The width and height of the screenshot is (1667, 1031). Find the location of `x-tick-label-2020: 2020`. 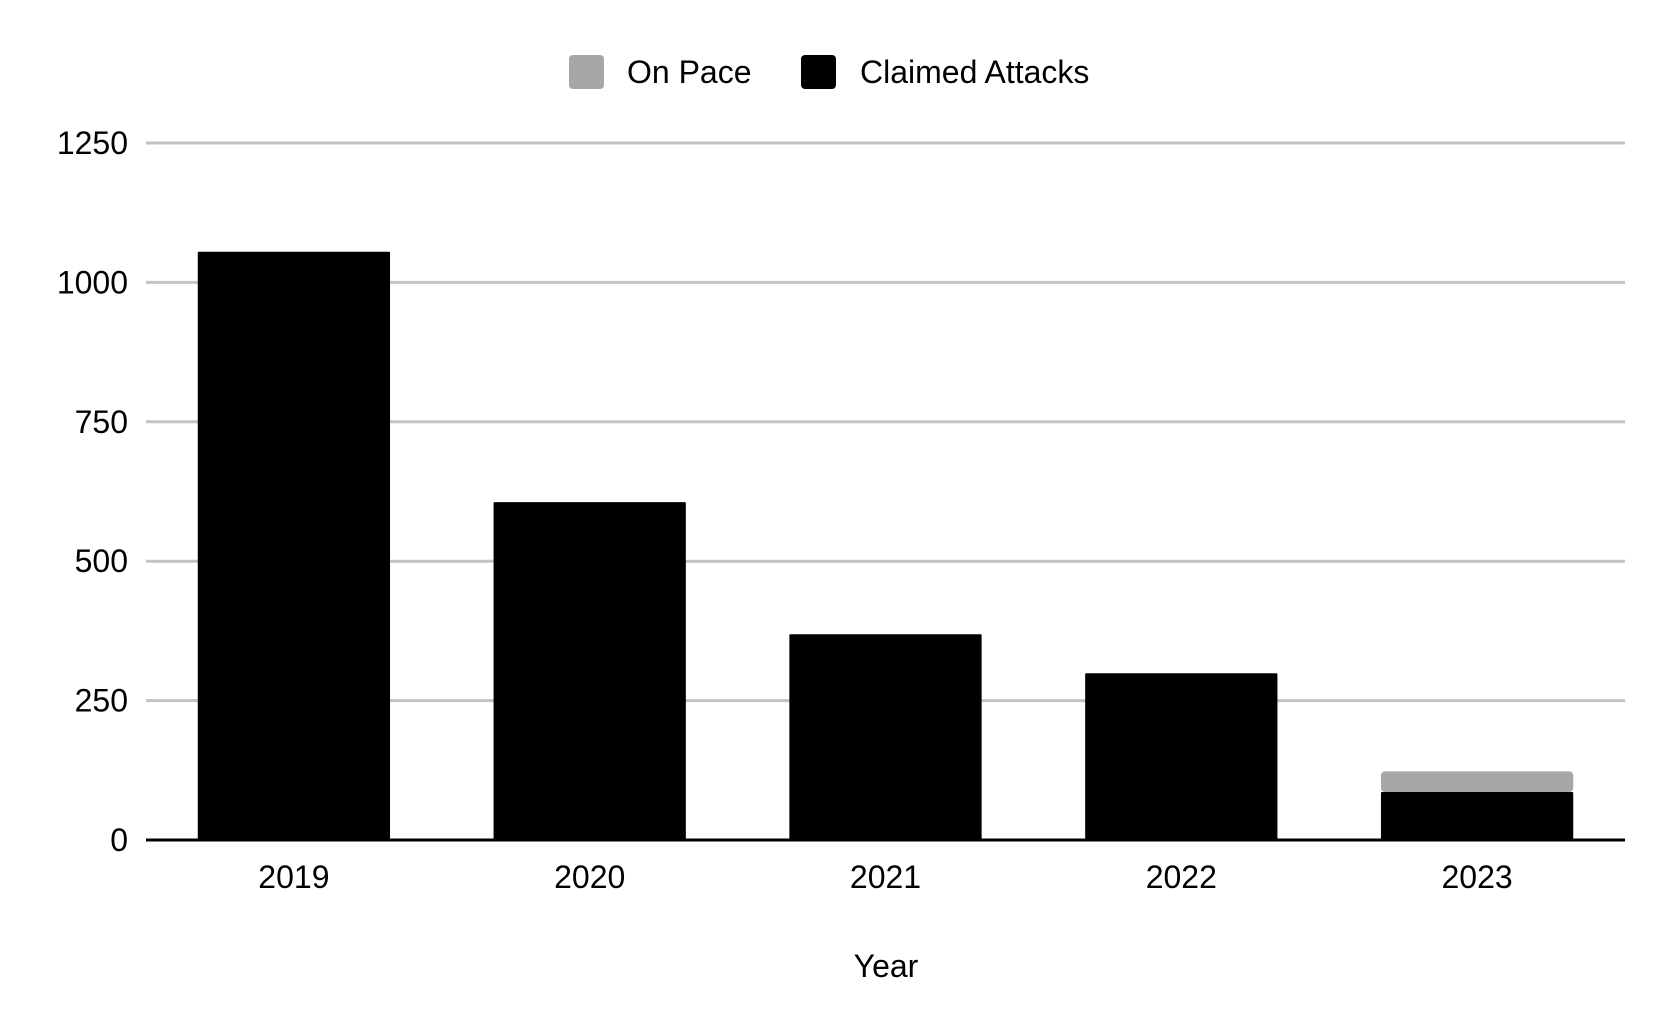

x-tick-label-2020: 2020 is located at coordinates (589, 877).